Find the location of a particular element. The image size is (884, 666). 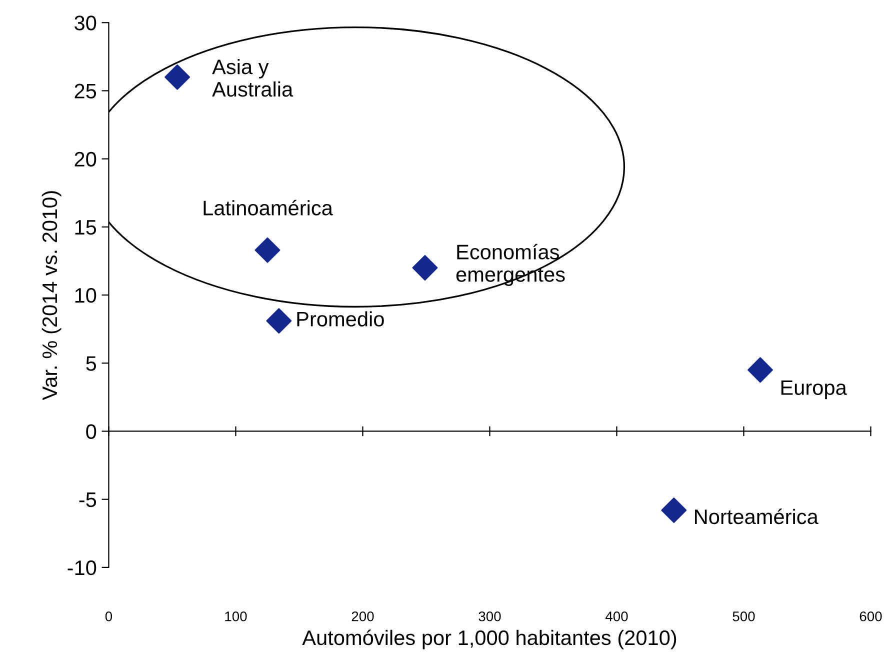

y-tick-label: 15 is located at coordinates (85, 227).